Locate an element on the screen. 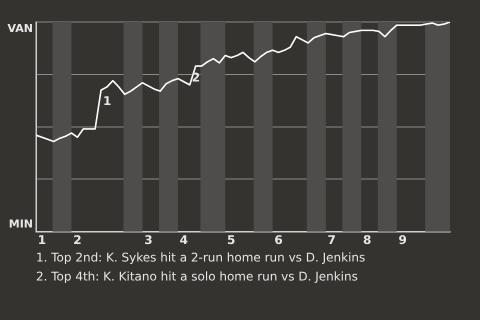 The height and width of the screenshot is (320, 480). text: MIN is located at coordinates (20, 223).